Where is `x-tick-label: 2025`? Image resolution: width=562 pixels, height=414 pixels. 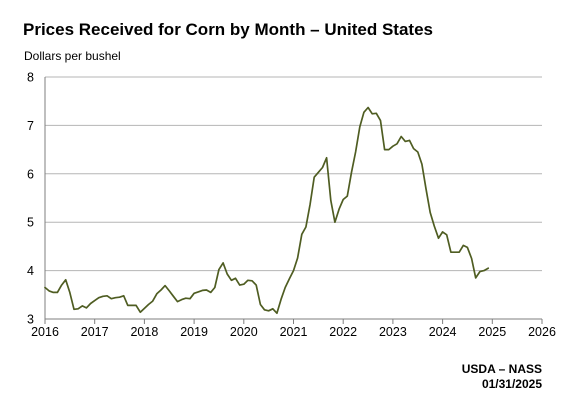 x-tick-label: 2025 is located at coordinates (492, 332).